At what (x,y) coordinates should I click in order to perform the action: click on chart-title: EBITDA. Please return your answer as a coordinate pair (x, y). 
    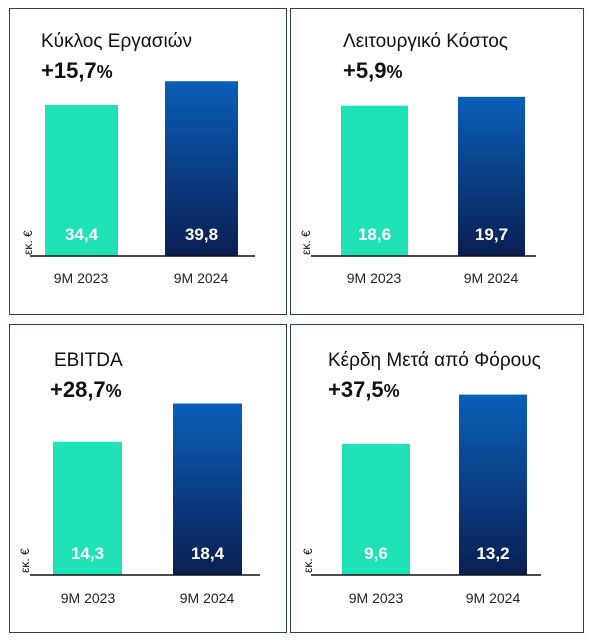
    Looking at the image, I should click on (88, 360).